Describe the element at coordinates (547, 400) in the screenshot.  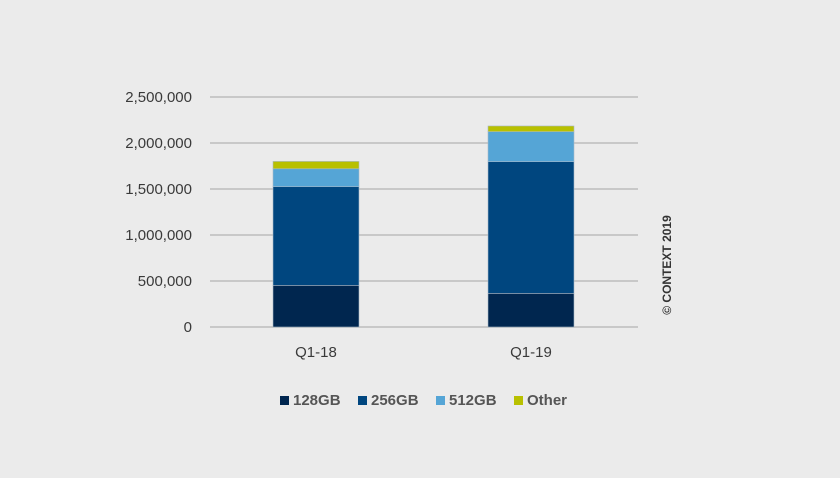
I see `legend-label-other: Other` at that location.